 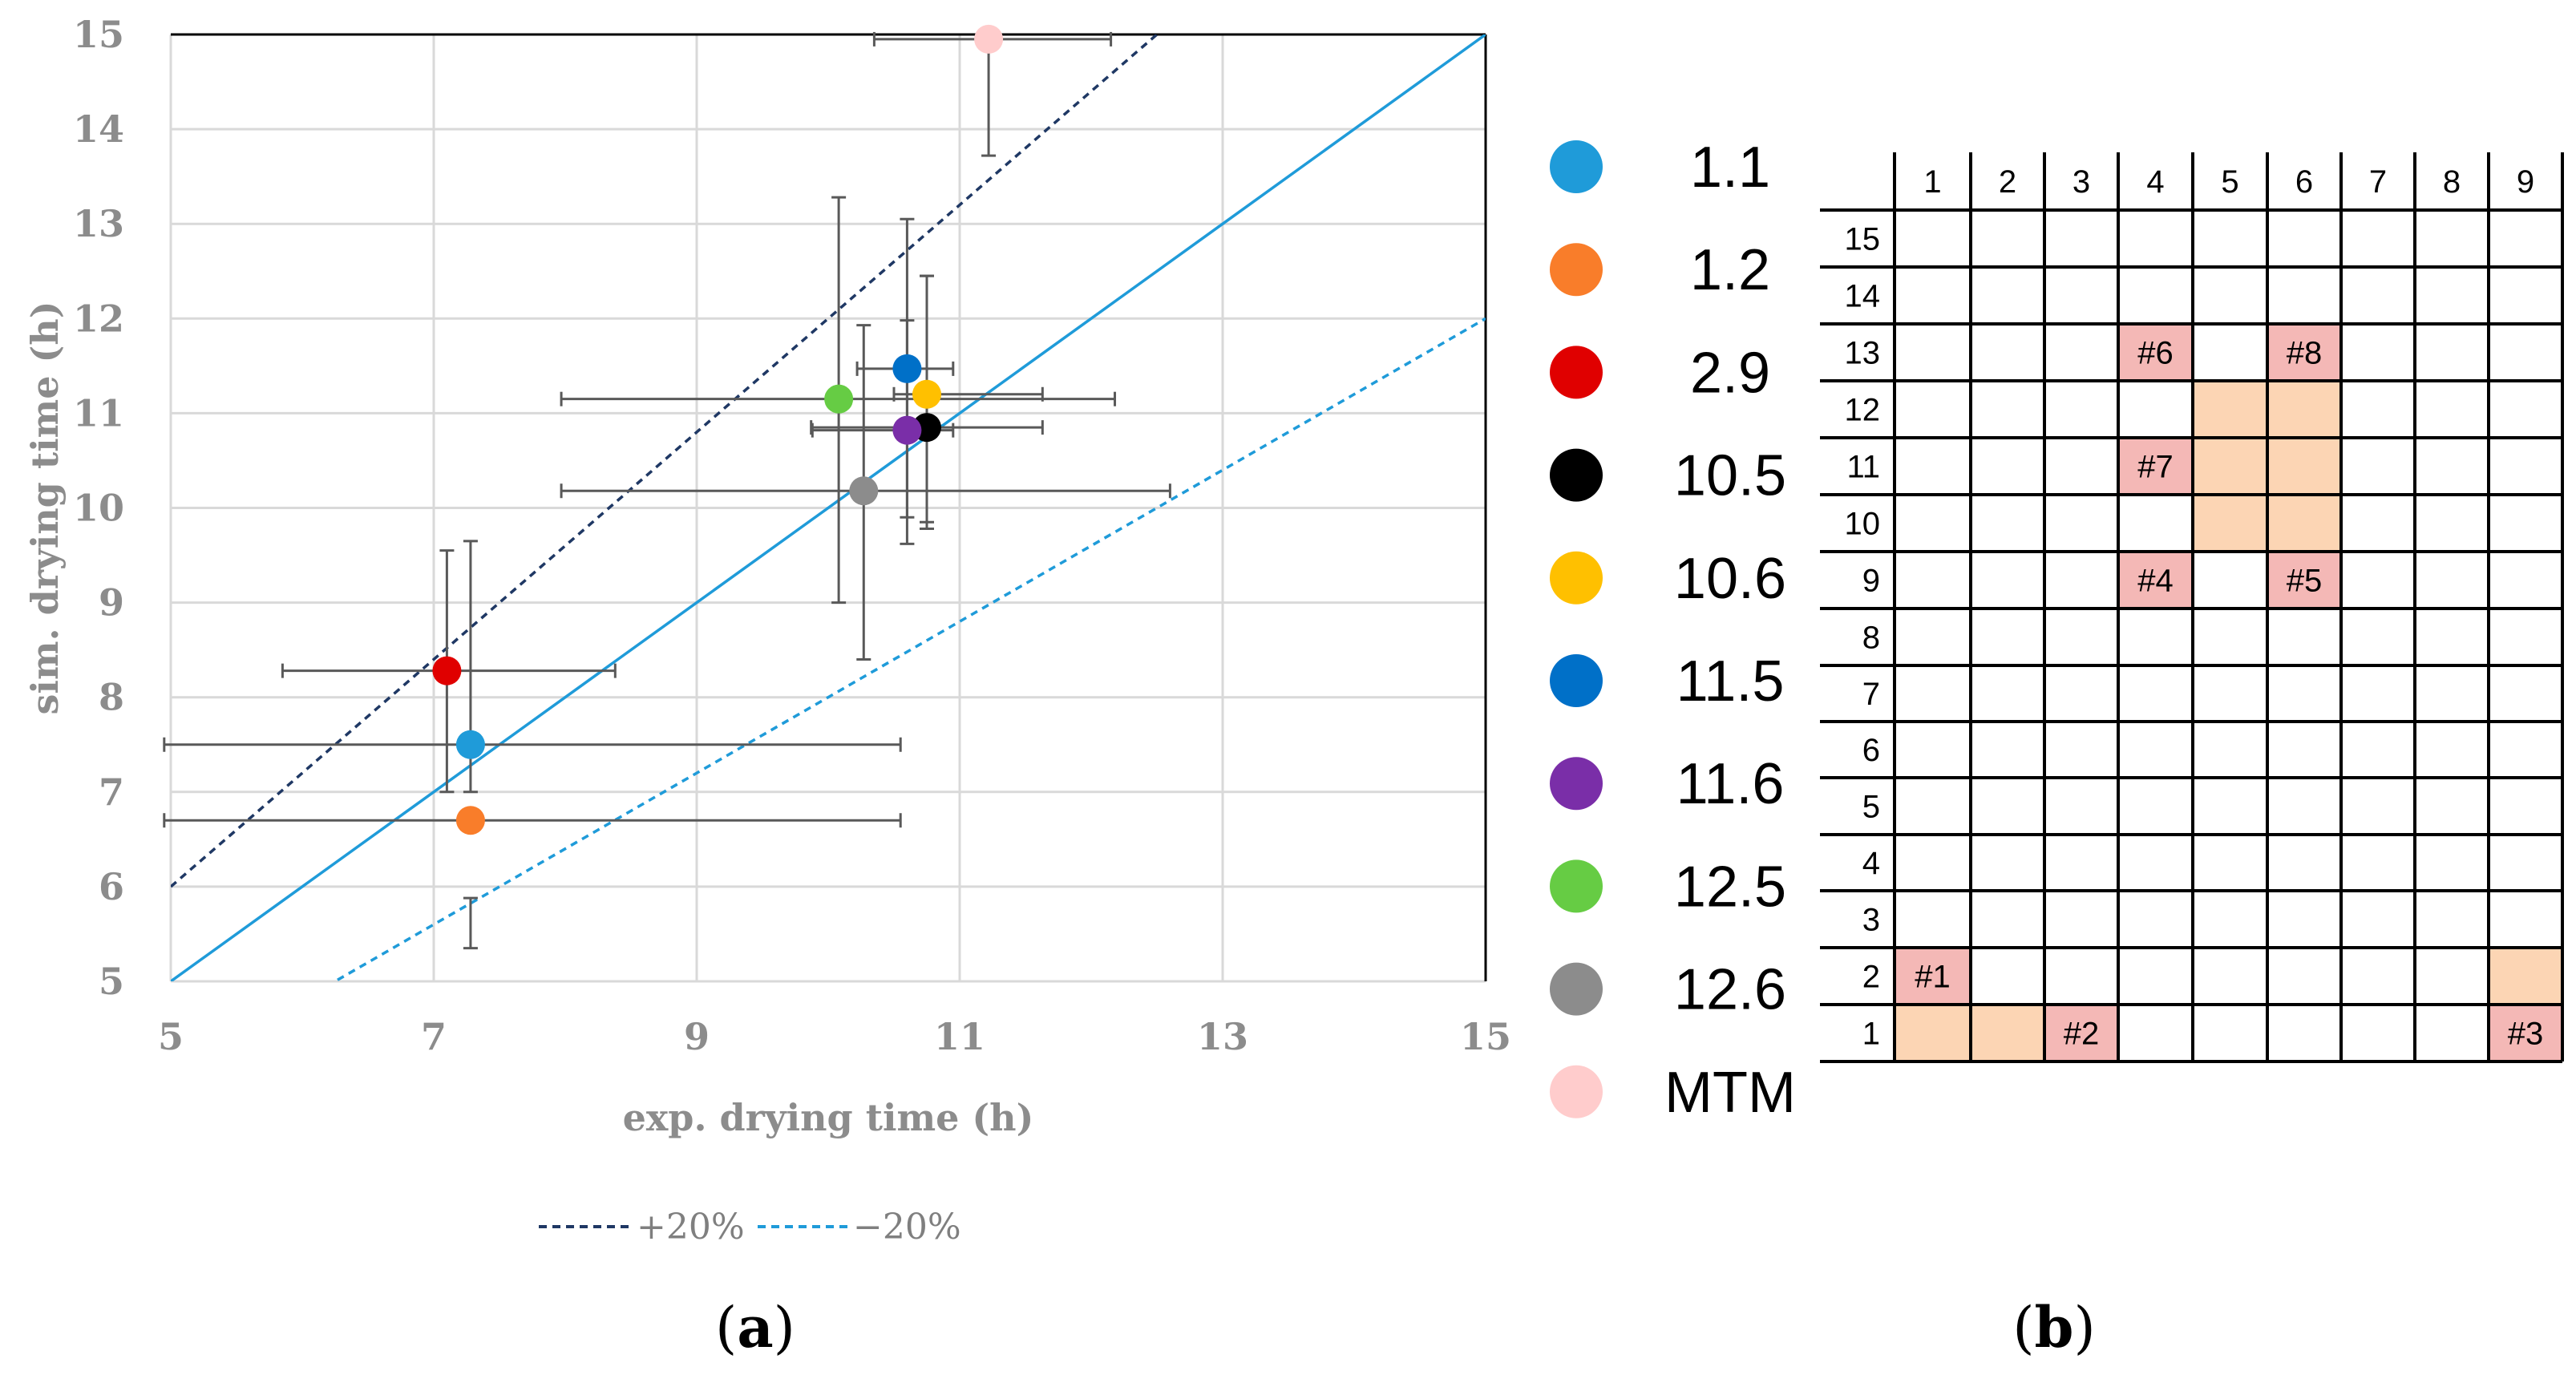 What do you see at coordinates (532, 882) in the screenshot?
I see `error-bars` at bounding box center [532, 882].